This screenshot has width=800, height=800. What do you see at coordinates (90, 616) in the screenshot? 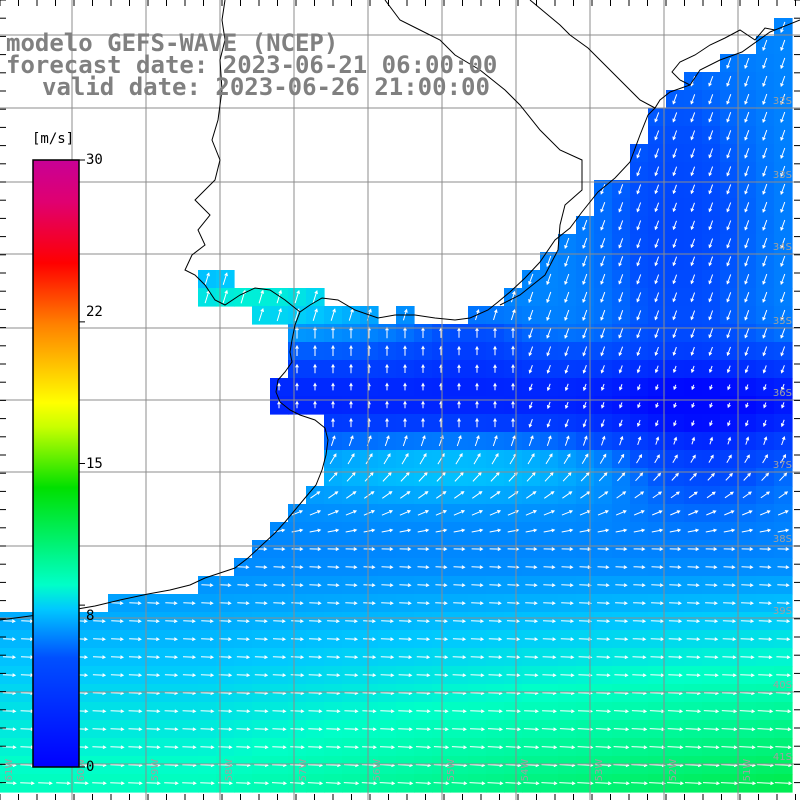
I see `colorbar-tick-label: 8` at bounding box center [90, 616].